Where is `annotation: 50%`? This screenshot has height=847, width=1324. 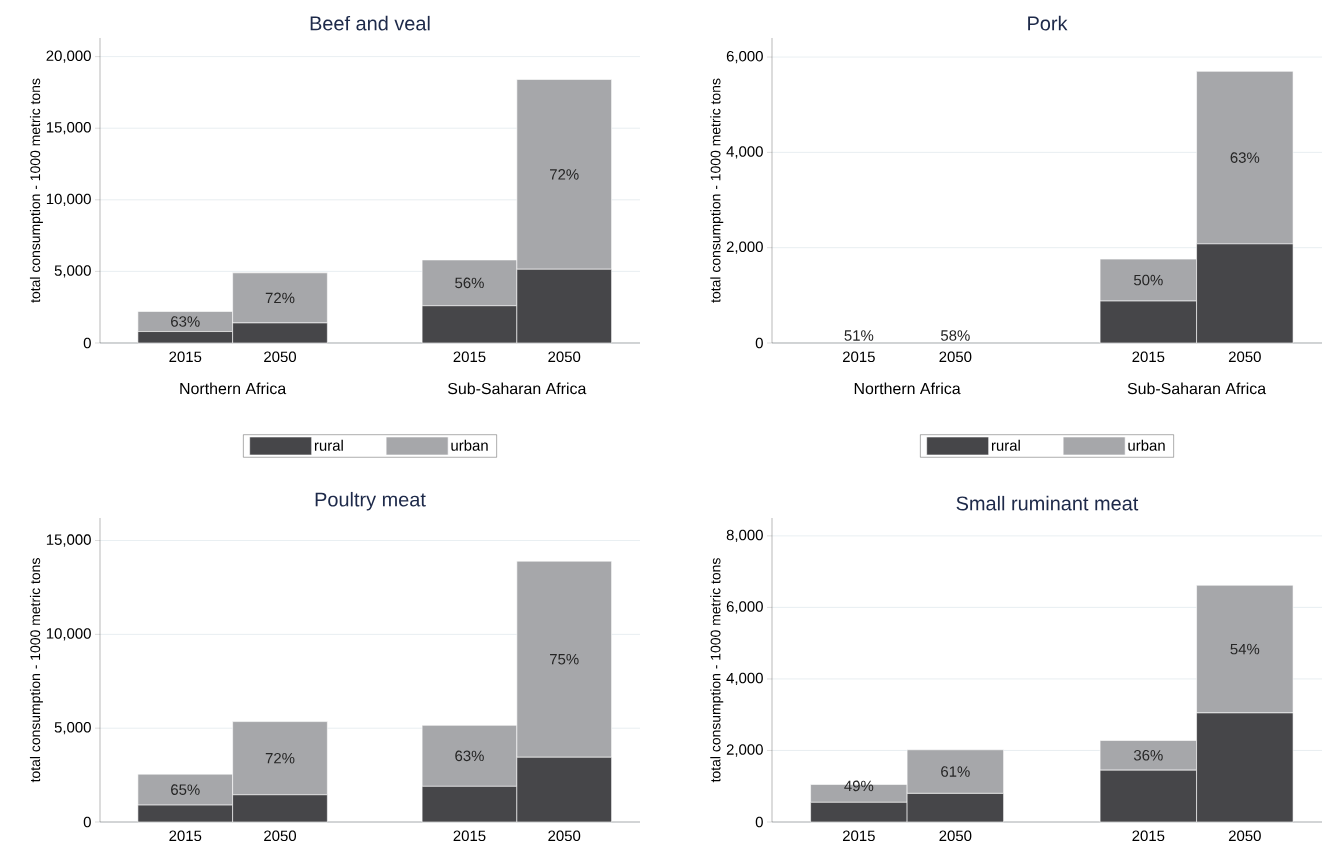 annotation: 50% is located at coordinates (1148, 280).